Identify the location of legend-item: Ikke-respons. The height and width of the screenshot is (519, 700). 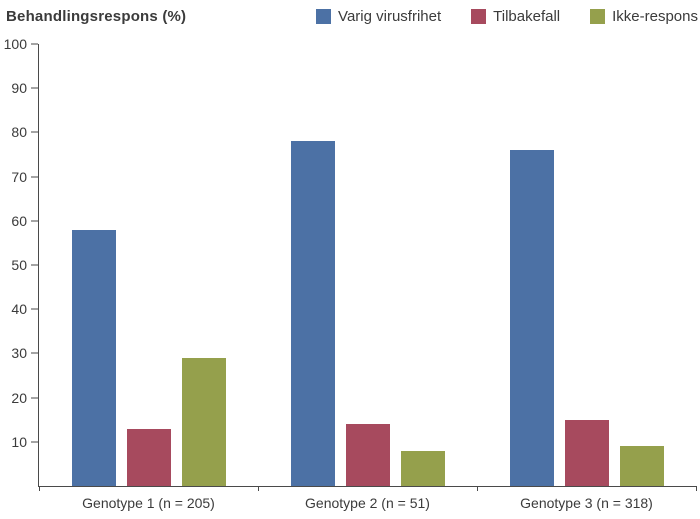
(644, 16).